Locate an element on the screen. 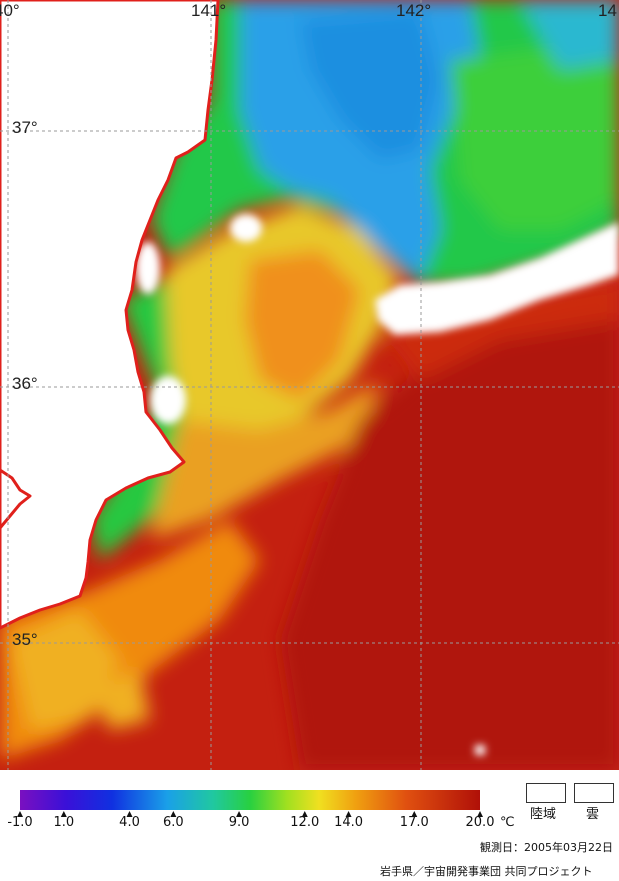 Image resolution: width=619 pixels, height=881 pixels. lat-label-36: 36° is located at coordinates (25, 383).